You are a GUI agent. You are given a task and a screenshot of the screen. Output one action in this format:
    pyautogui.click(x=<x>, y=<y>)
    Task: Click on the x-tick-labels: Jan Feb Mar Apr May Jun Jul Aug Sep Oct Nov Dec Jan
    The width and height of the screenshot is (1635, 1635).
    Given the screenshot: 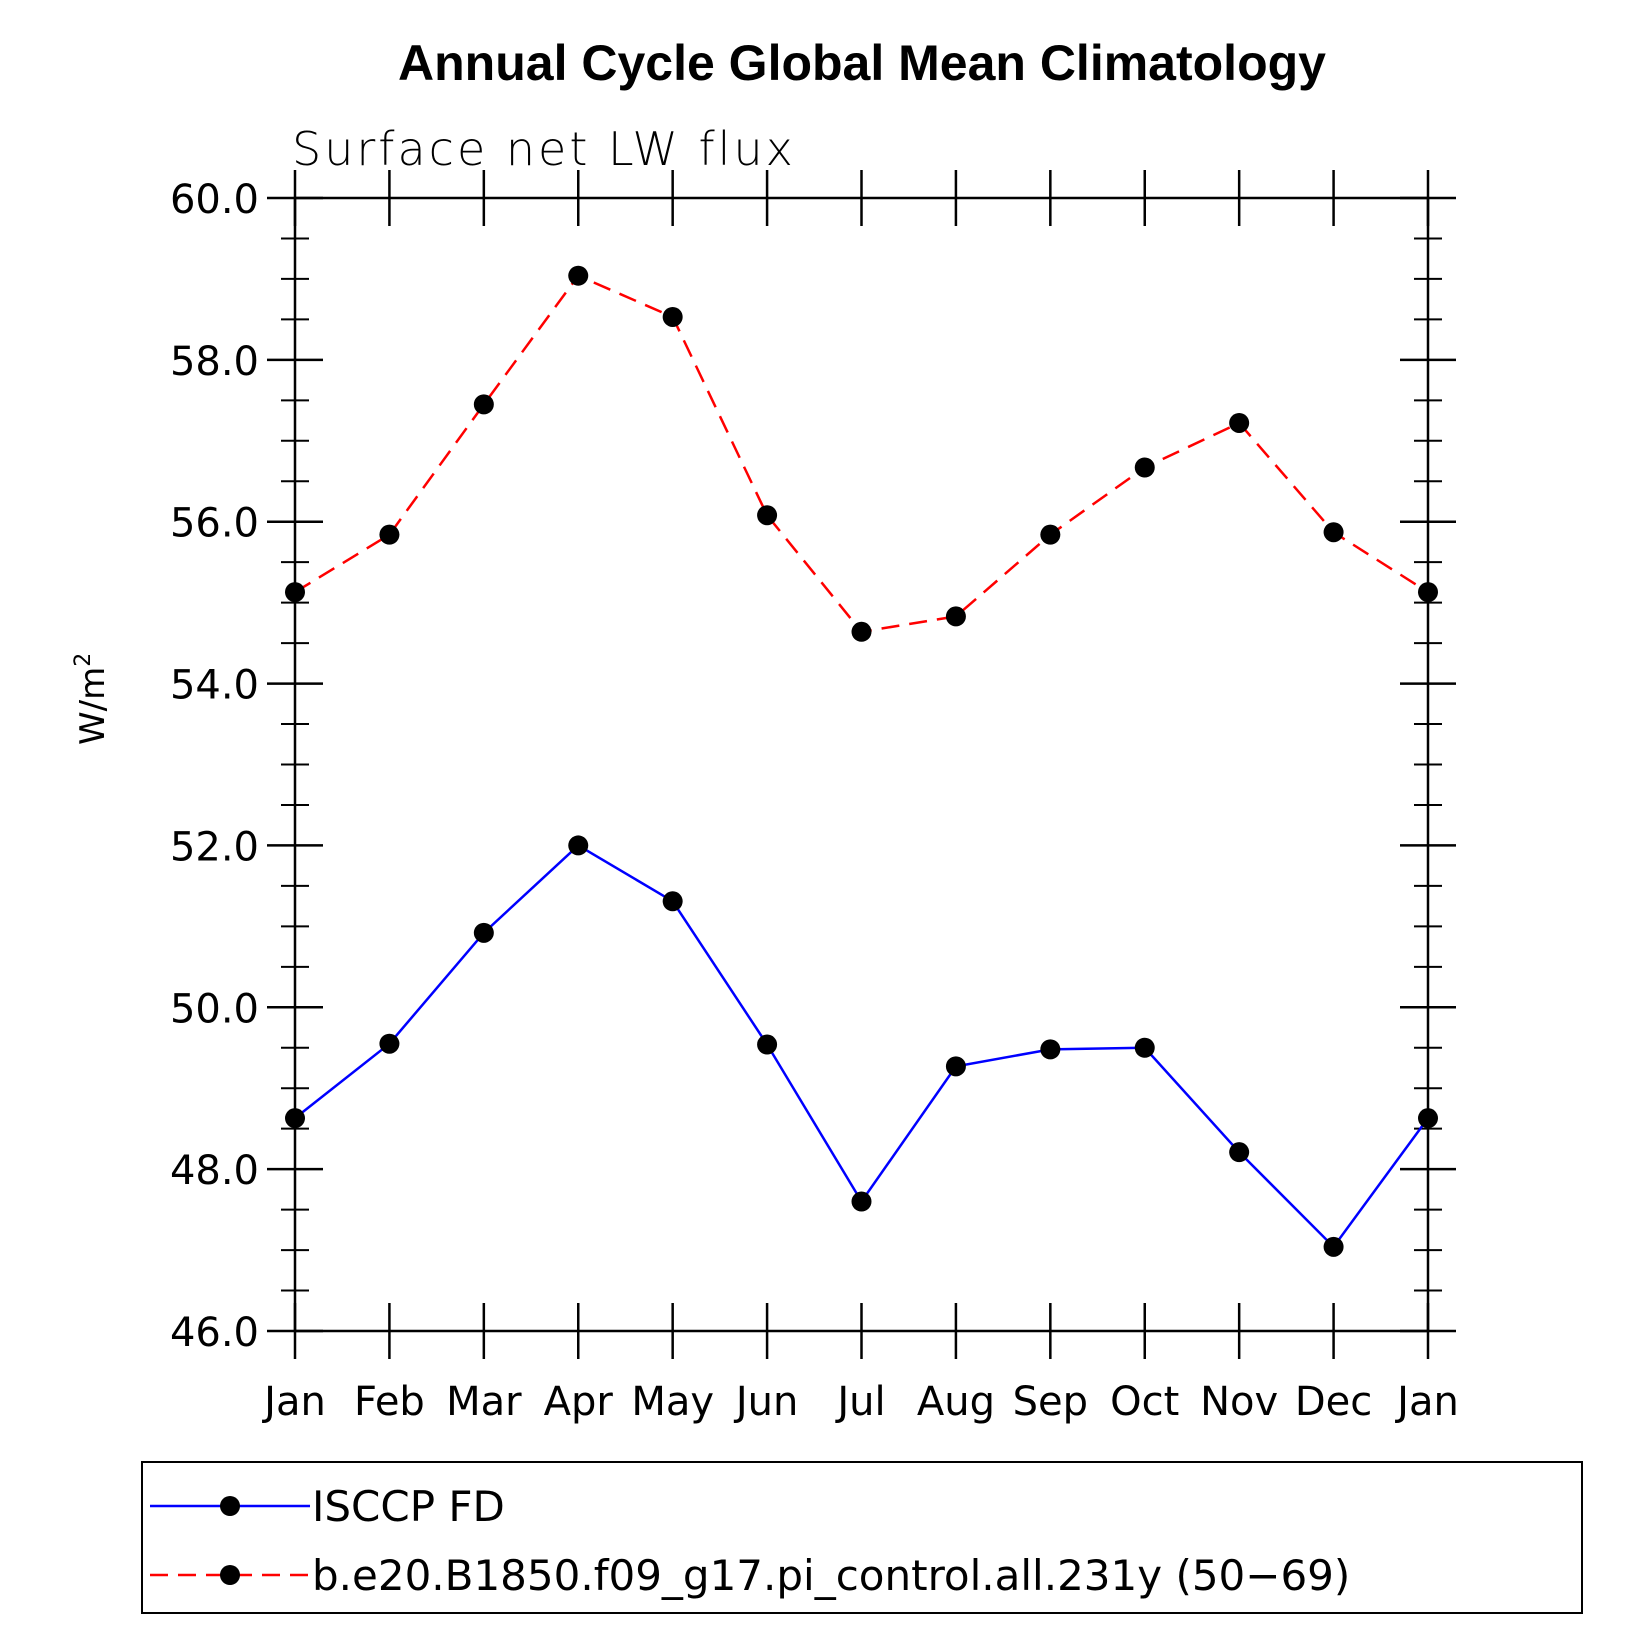 What is the action you would take?
    pyautogui.click(x=860, y=1402)
    